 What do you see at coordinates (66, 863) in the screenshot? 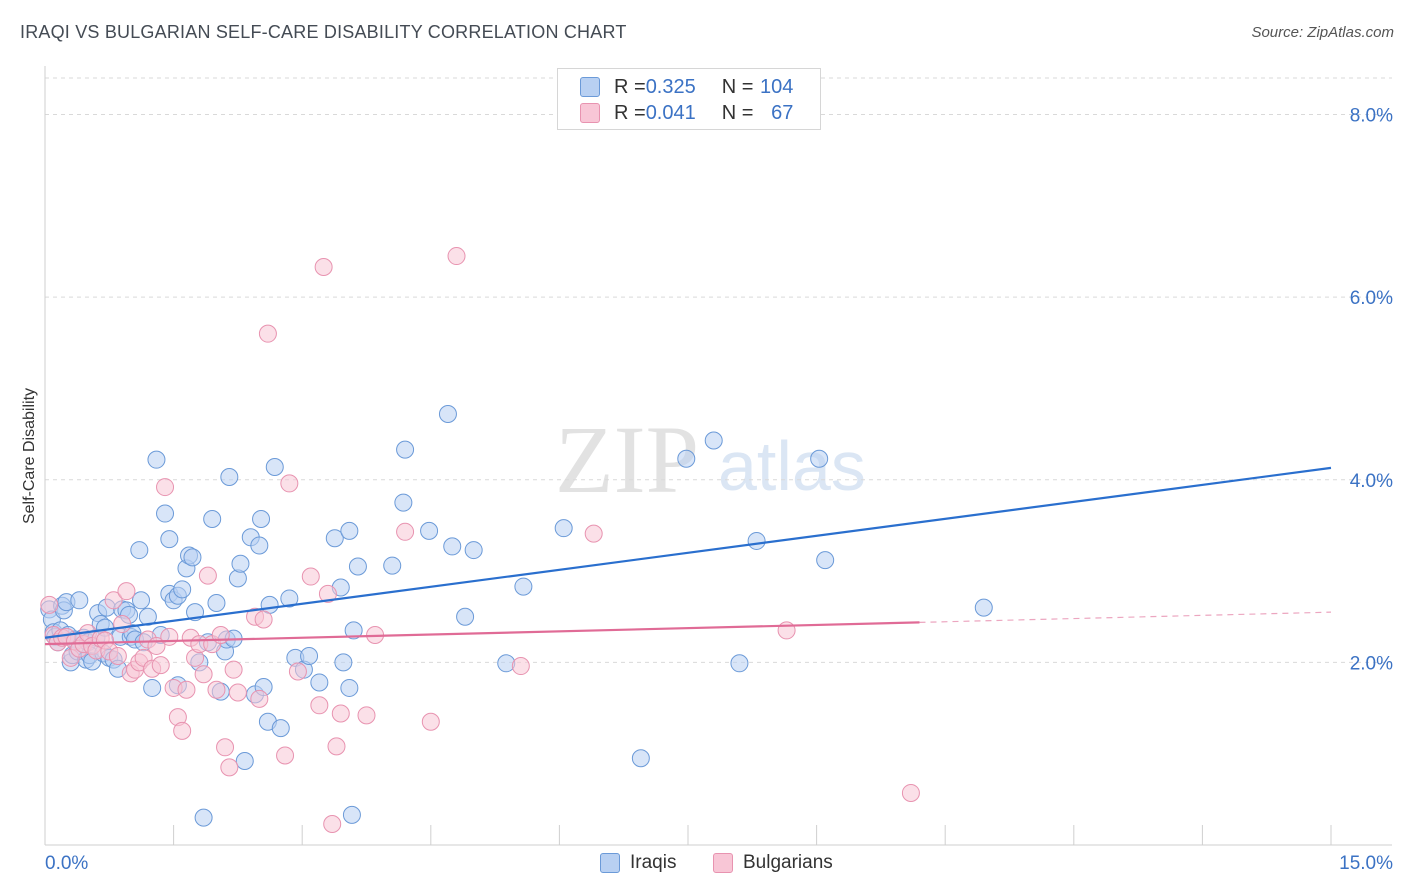
I see `x-tick-label: 0.0%` at bounding box center [66, 863].